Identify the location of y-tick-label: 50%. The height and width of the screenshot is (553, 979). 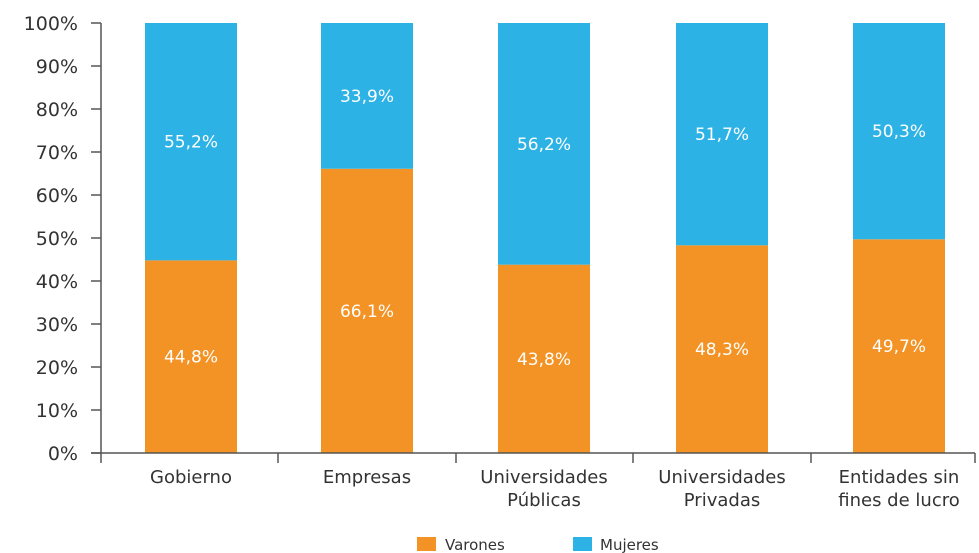
(57, 239).